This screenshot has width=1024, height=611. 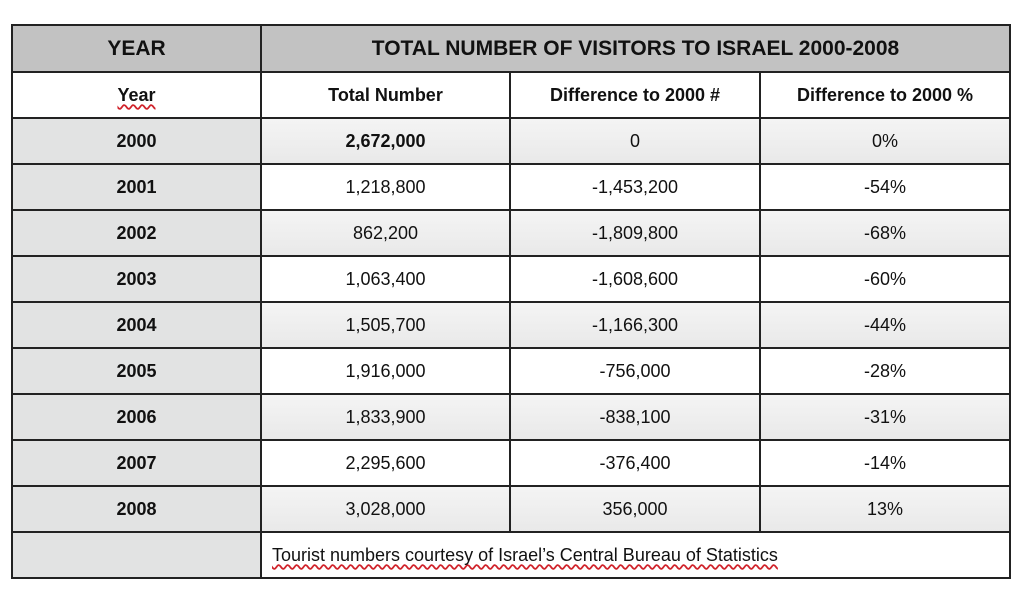 I want to click on total-cell: 1,063,400, so click(x=385, y=279).